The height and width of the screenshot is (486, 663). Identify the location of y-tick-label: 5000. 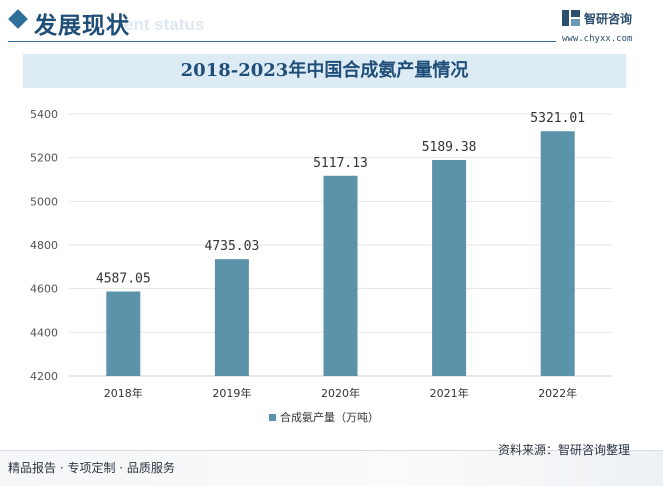
(44, 201).